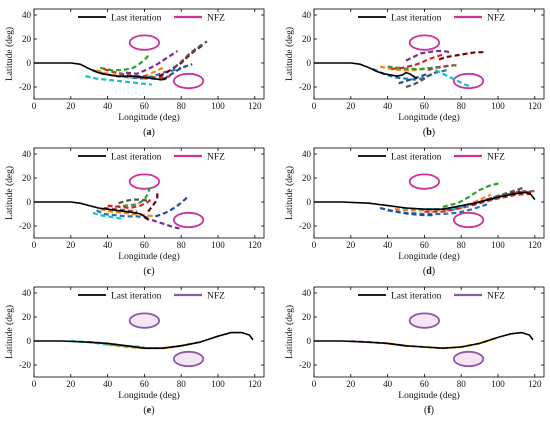 This screenshot has width=550, height=424. Describe the element at coordinates (149, 132) in the screenshot. I see `panel-label-letter: a` at that location.